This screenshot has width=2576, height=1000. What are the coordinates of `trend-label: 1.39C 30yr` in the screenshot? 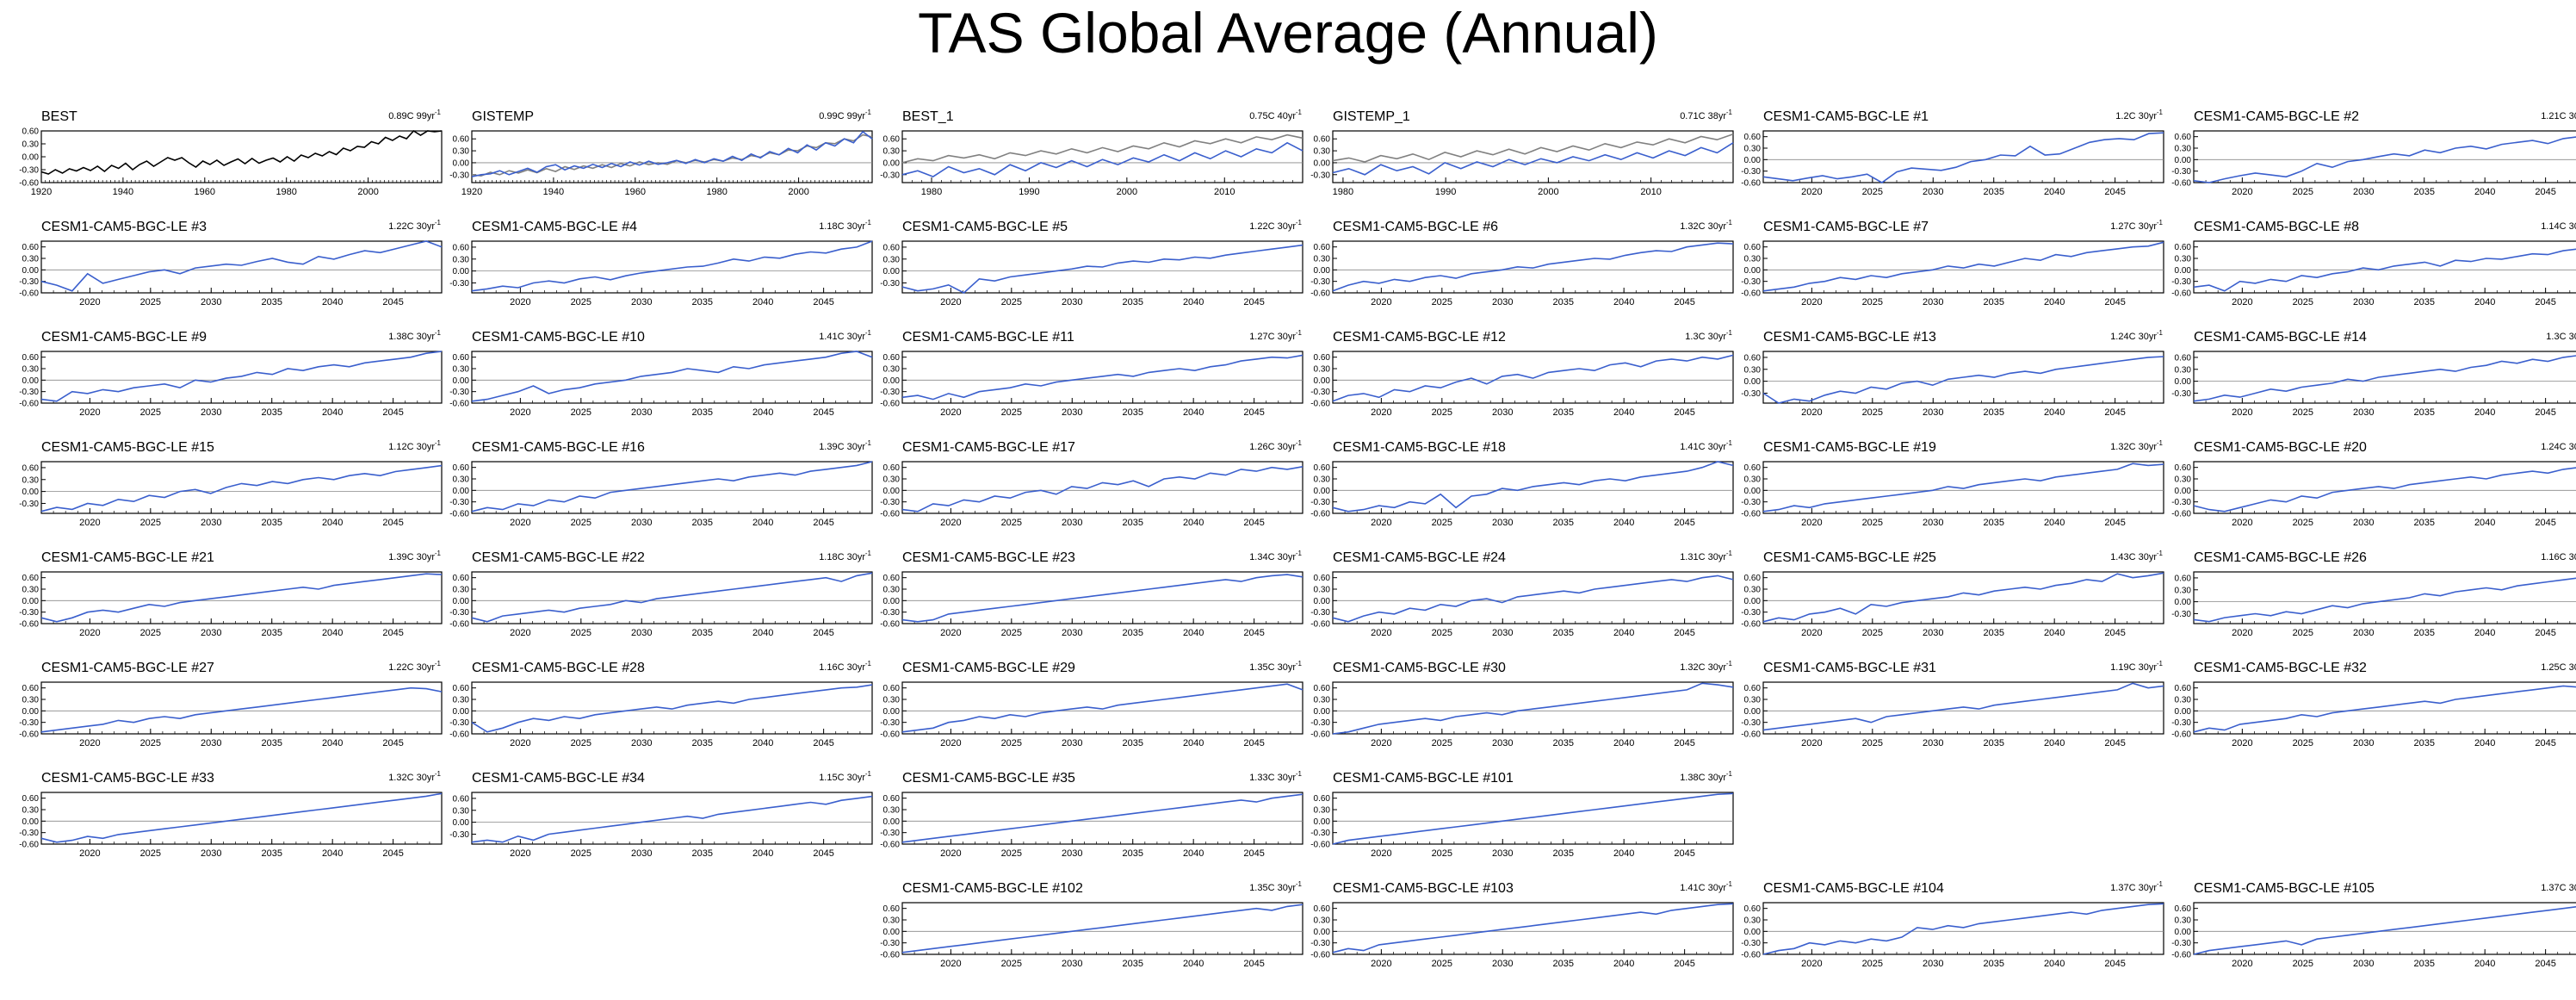 It's located at (842, 447).